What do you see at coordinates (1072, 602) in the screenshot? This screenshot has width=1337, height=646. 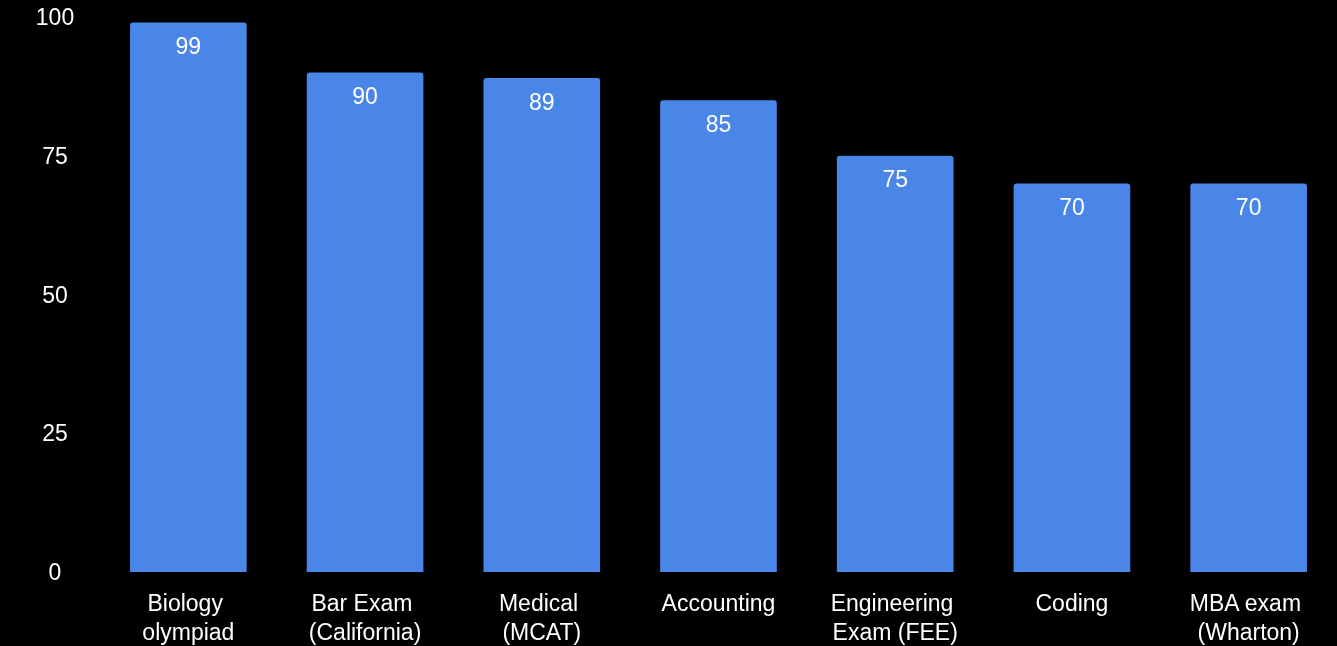 I see `x-tick-label: Coding` at bounding box center [1072, 602].